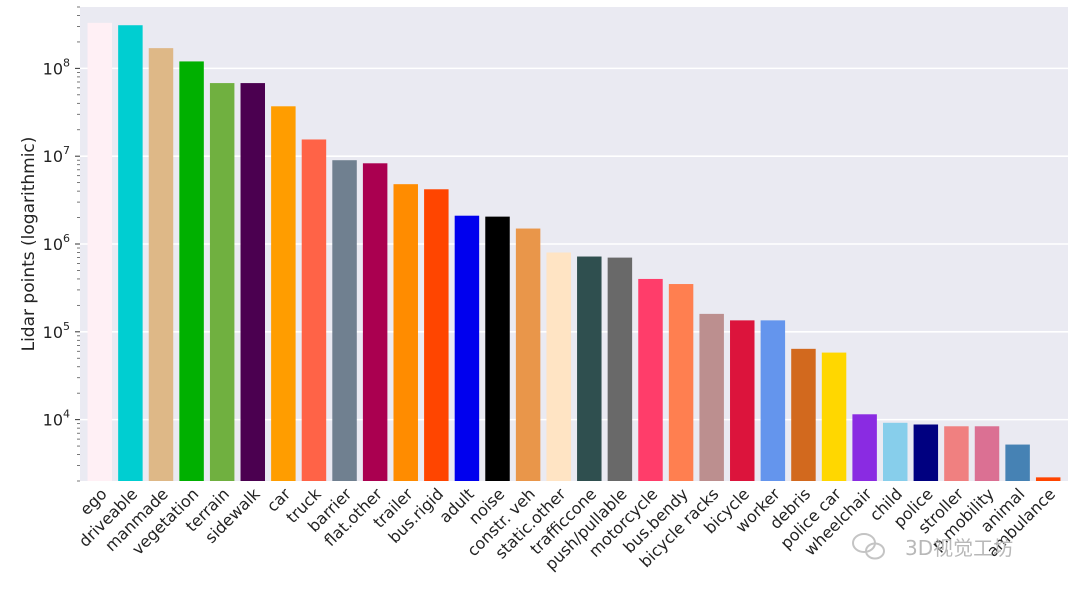 This screenshot has width=1080, height=599. I want to click on watermark-text: 3D视觉工坊, so click(959, 548).